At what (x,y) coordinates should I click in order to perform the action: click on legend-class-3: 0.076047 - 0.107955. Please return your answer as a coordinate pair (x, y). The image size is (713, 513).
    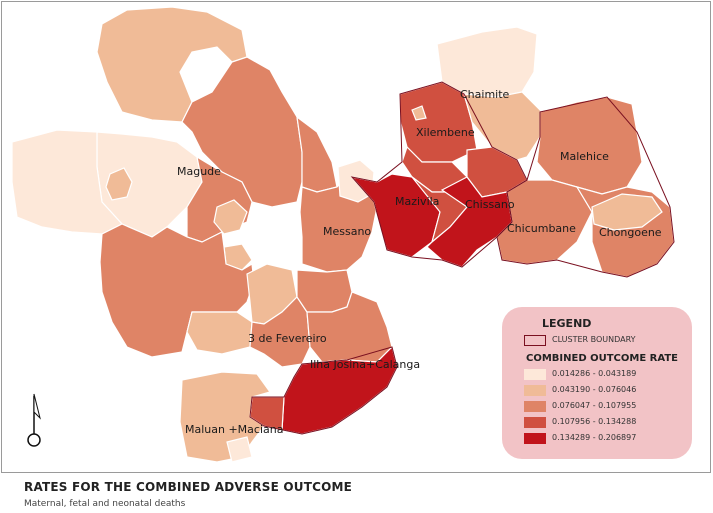
    Looking at the image, I should click on (594, 405).